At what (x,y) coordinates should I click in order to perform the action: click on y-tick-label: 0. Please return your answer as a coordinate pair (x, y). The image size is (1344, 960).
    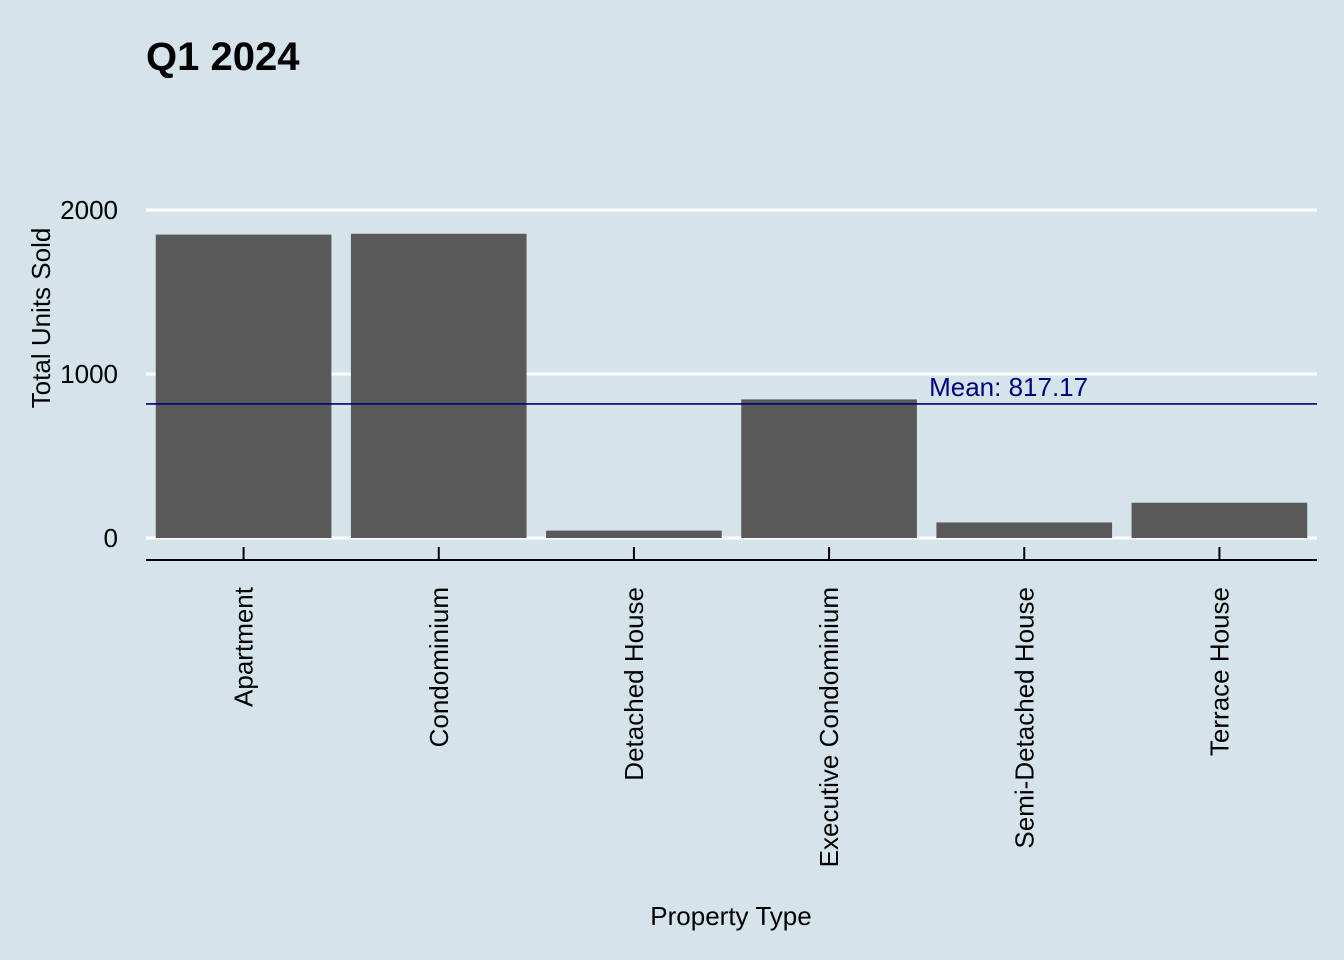
    Looking at the image, I should click on (111, 538).